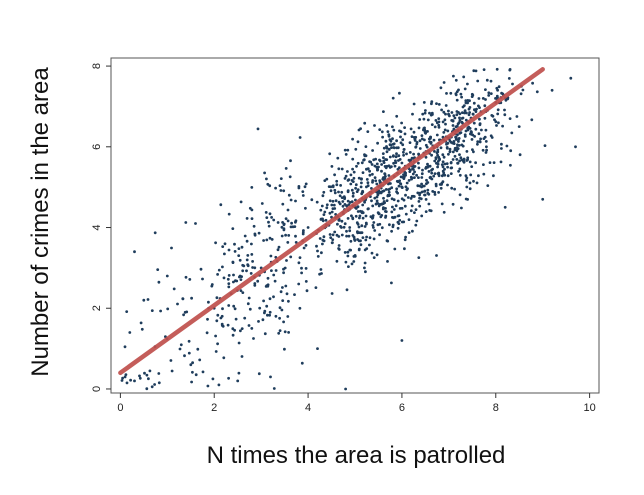 This screenshot has width=644, height=495. What do you see at coordinates (101, 227) in the screenshot?
I see `y-axis-ticks: 0 2 4 6 8` at bounding box center [101, 227].